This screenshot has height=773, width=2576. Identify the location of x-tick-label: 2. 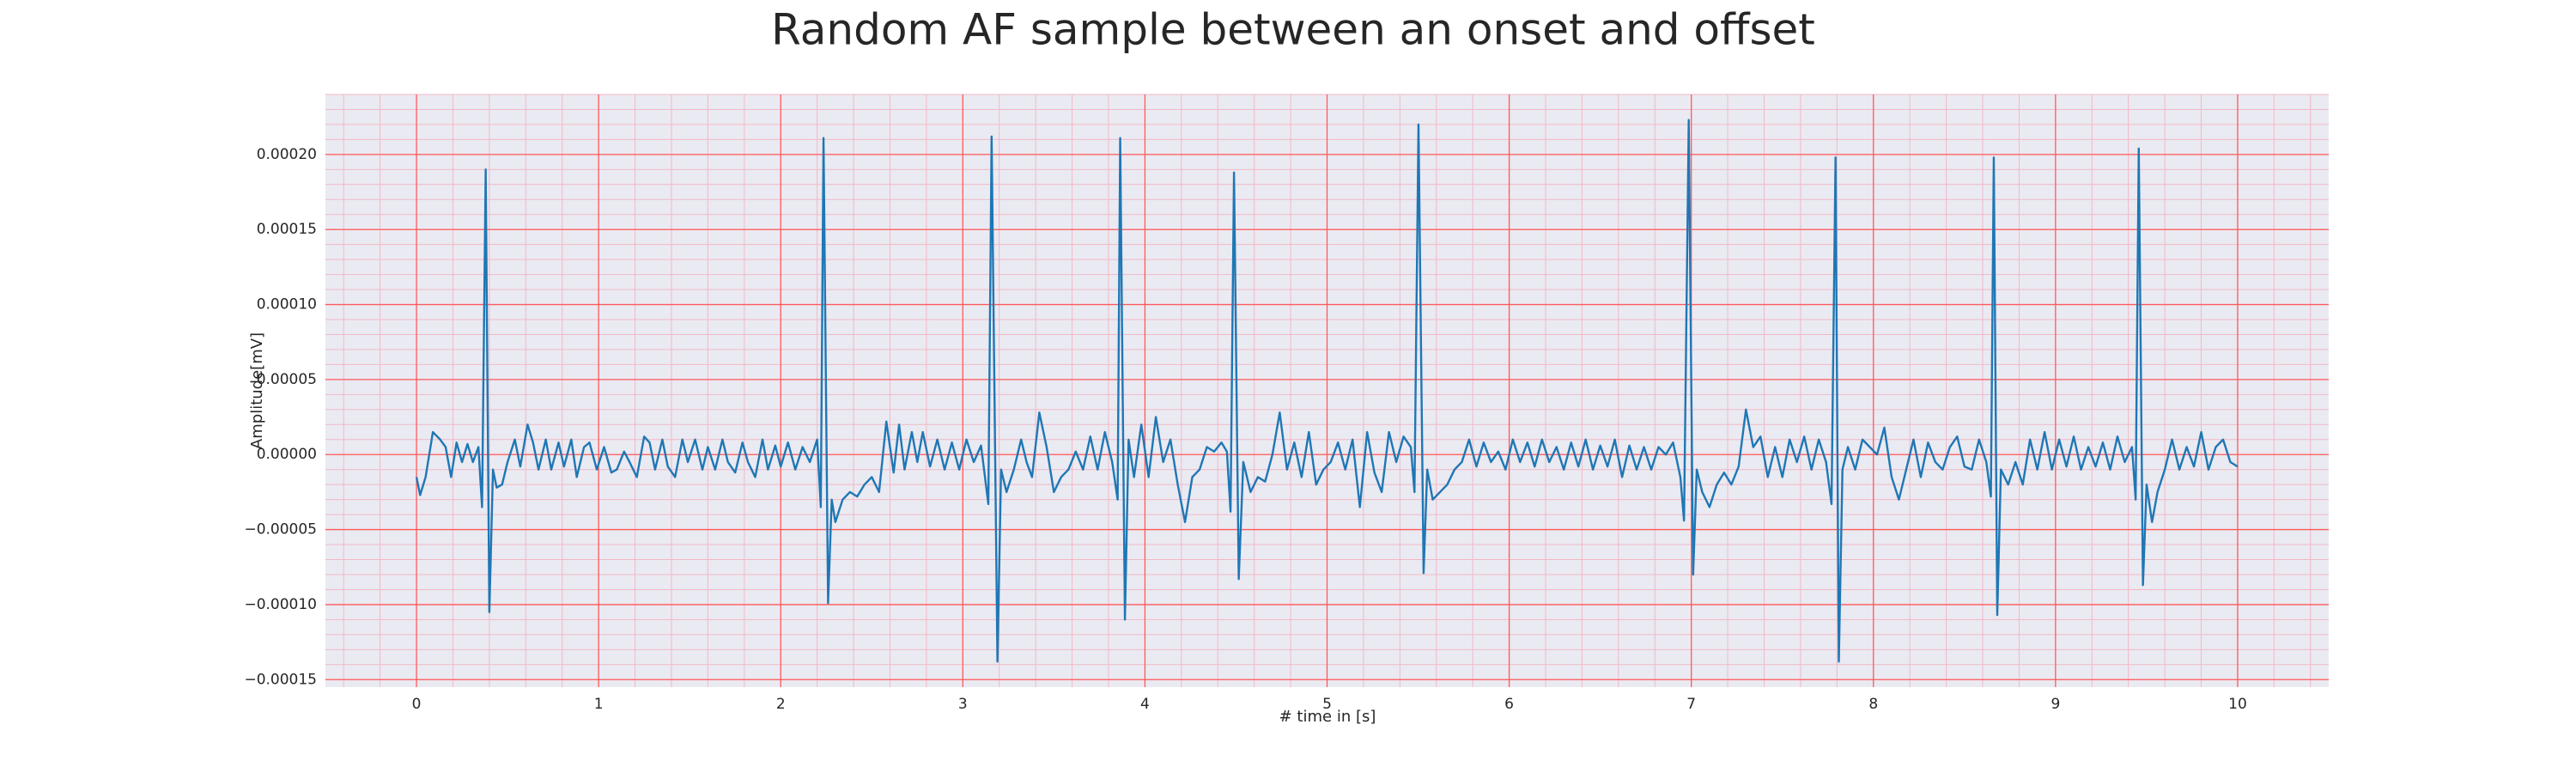
(781, 704).